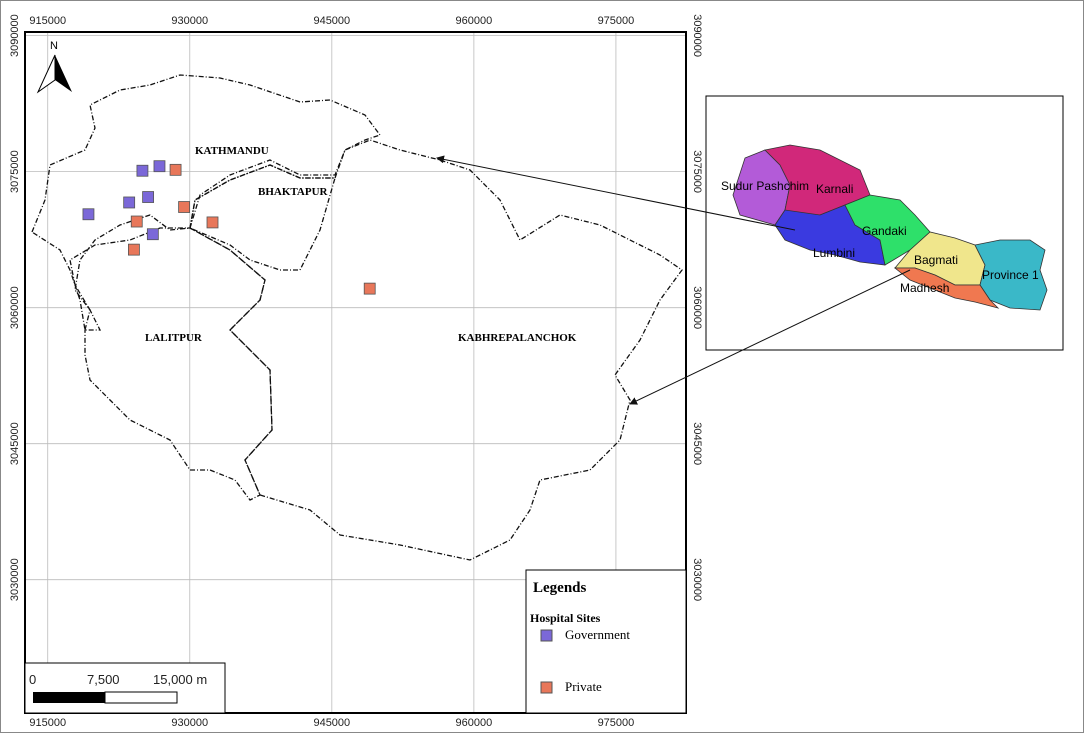 This screenshot has height=738, width=1084. Describe the element at coordinates (32, 679) in the screenshot. I see `scale-label: 0` at that location.